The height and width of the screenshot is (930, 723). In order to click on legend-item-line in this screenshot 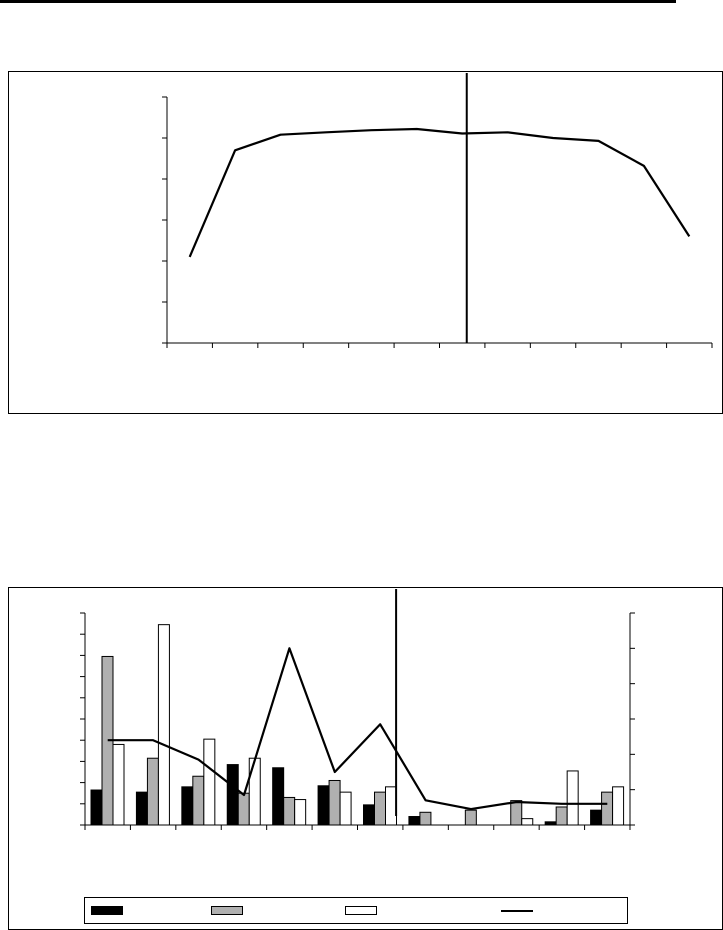, I will do `click(520, 910)`.